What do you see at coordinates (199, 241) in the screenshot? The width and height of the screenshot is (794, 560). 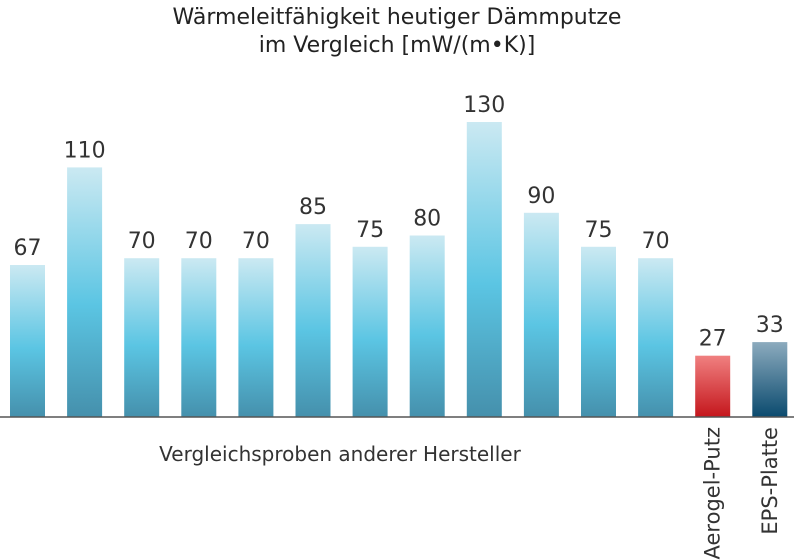 I see `value-label-4: 70` at bounding box center [199, 241].